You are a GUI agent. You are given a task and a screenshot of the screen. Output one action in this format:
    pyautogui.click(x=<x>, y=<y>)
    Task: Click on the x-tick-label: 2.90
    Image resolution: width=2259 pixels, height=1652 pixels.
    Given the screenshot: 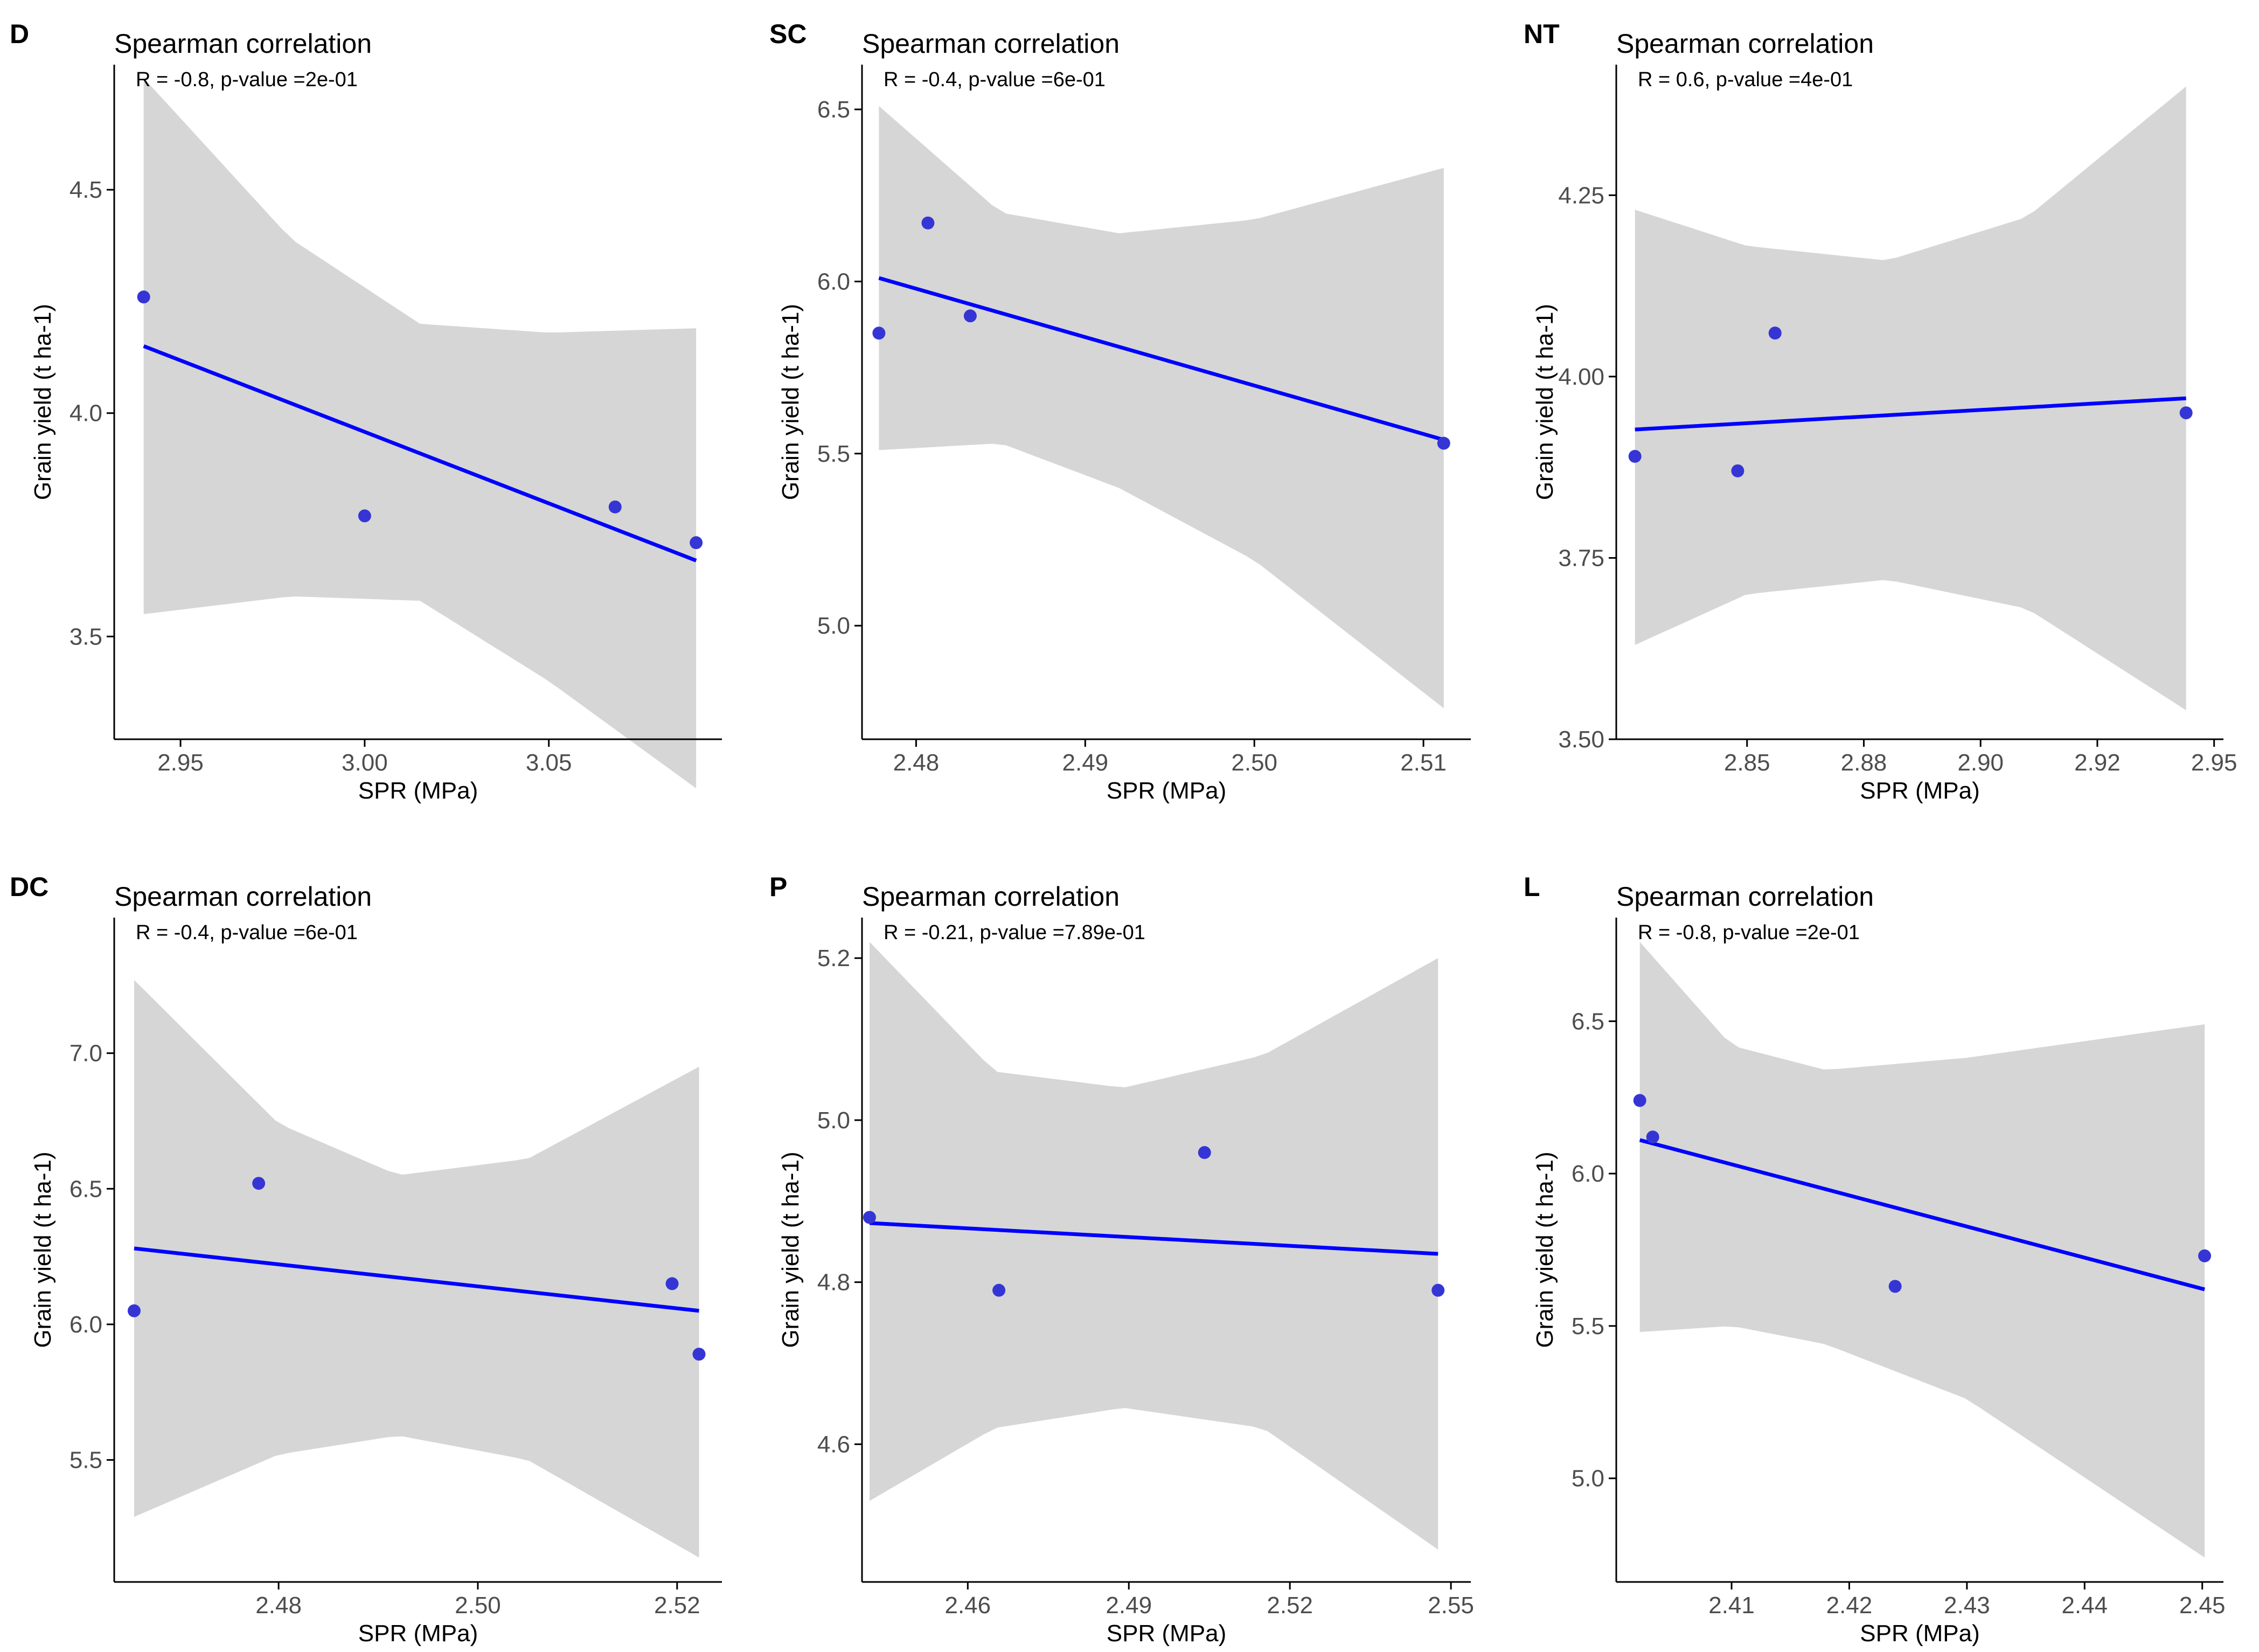 What is the action you would take?
    pyautogui.click(x=1981, y=762)
    